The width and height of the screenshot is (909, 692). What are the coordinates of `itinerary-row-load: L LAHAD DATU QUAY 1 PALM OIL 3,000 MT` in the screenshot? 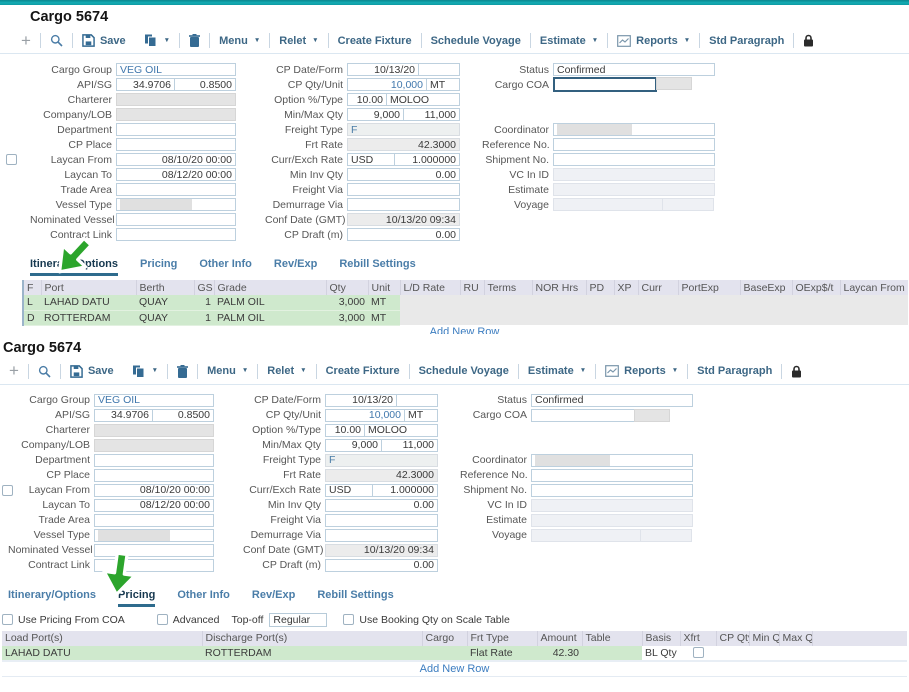 It's located at (465, 303).